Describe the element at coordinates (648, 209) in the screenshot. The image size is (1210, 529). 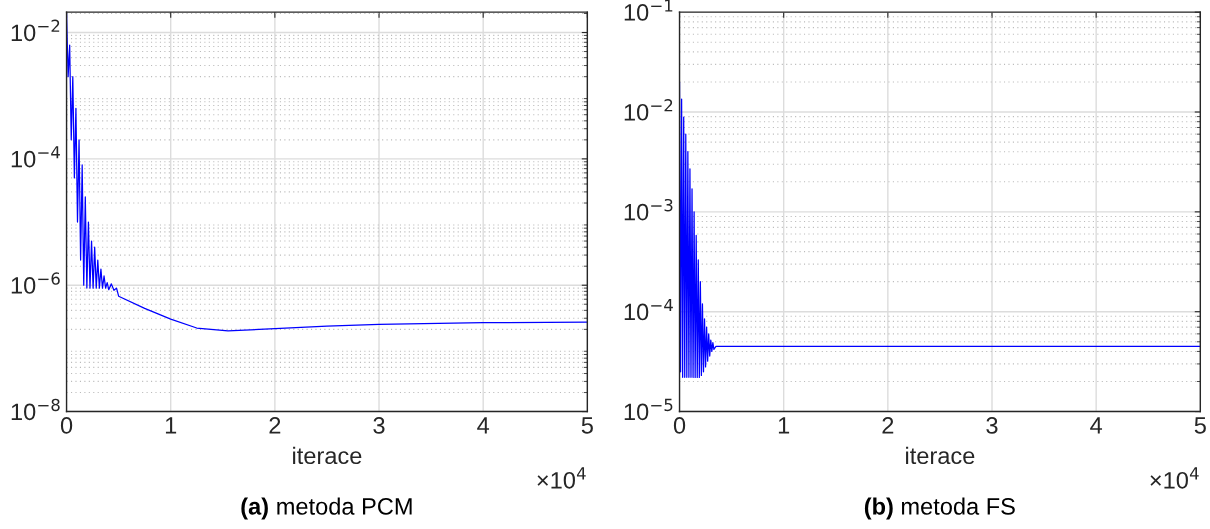
I see `y-tick-label: 10$^{−3}$` at that location.